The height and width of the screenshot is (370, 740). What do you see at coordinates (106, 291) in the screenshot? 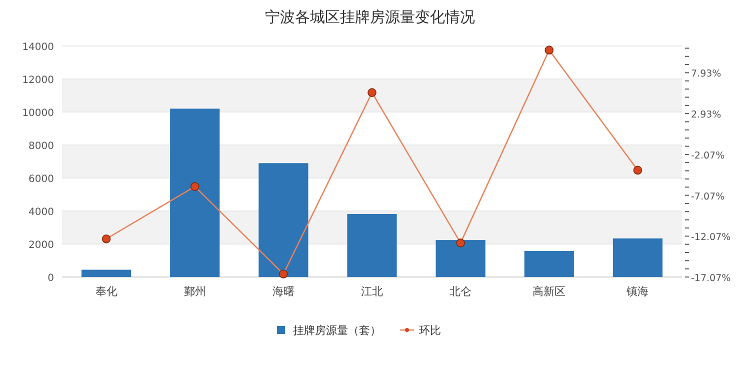
I see `x-tick-label: 奉化` at bounding box center [106, 291].